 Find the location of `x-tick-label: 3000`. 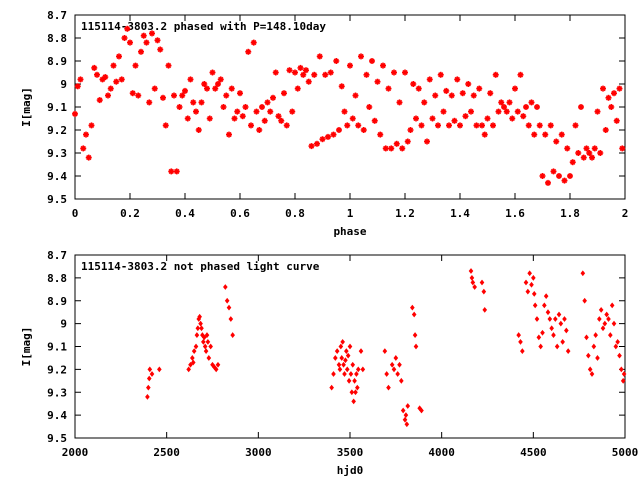

x-tick-label: 3000 is located at coordinates (258, 452).